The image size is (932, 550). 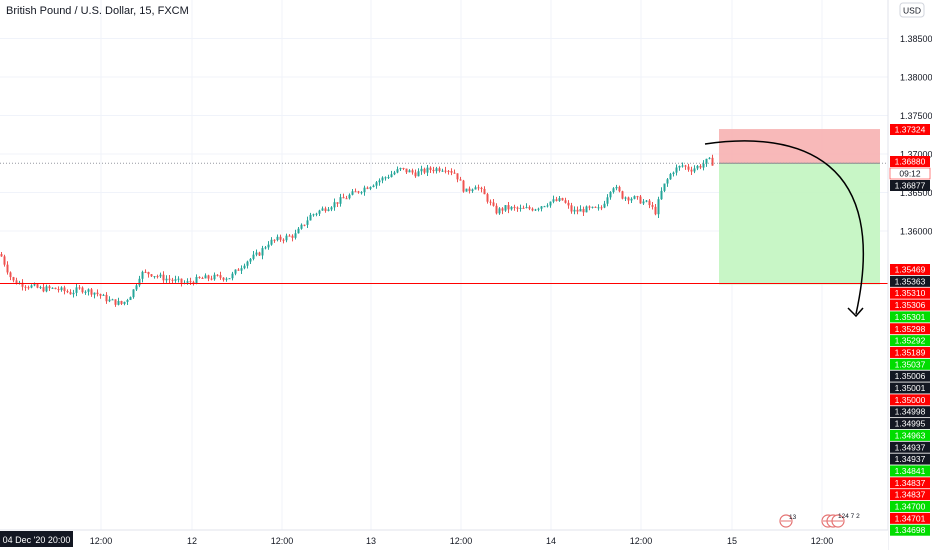 I want to click on price-tick-label: 1.36000, so click(x=916, y=232).